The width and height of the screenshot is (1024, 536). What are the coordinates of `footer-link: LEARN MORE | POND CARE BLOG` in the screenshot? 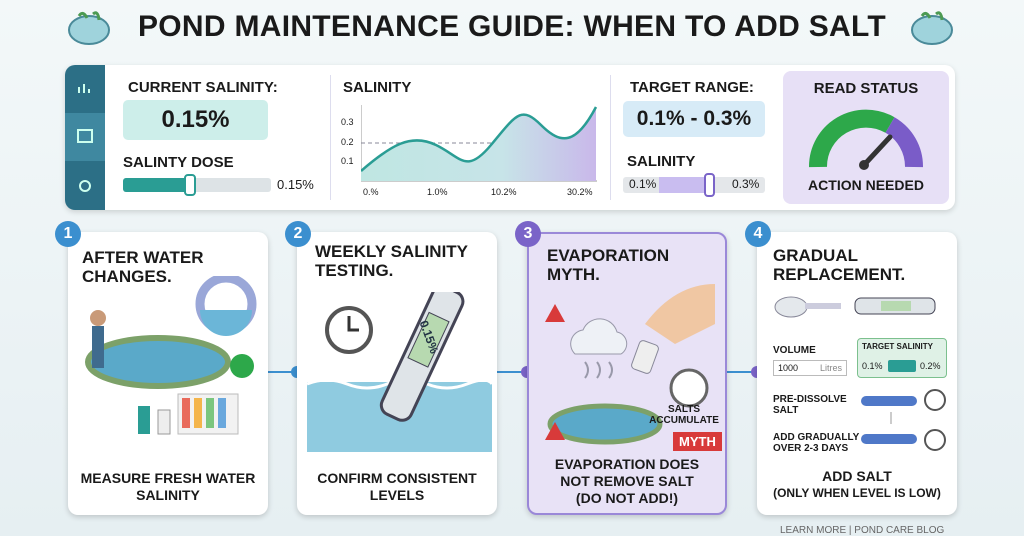 It's located at (862, 530).